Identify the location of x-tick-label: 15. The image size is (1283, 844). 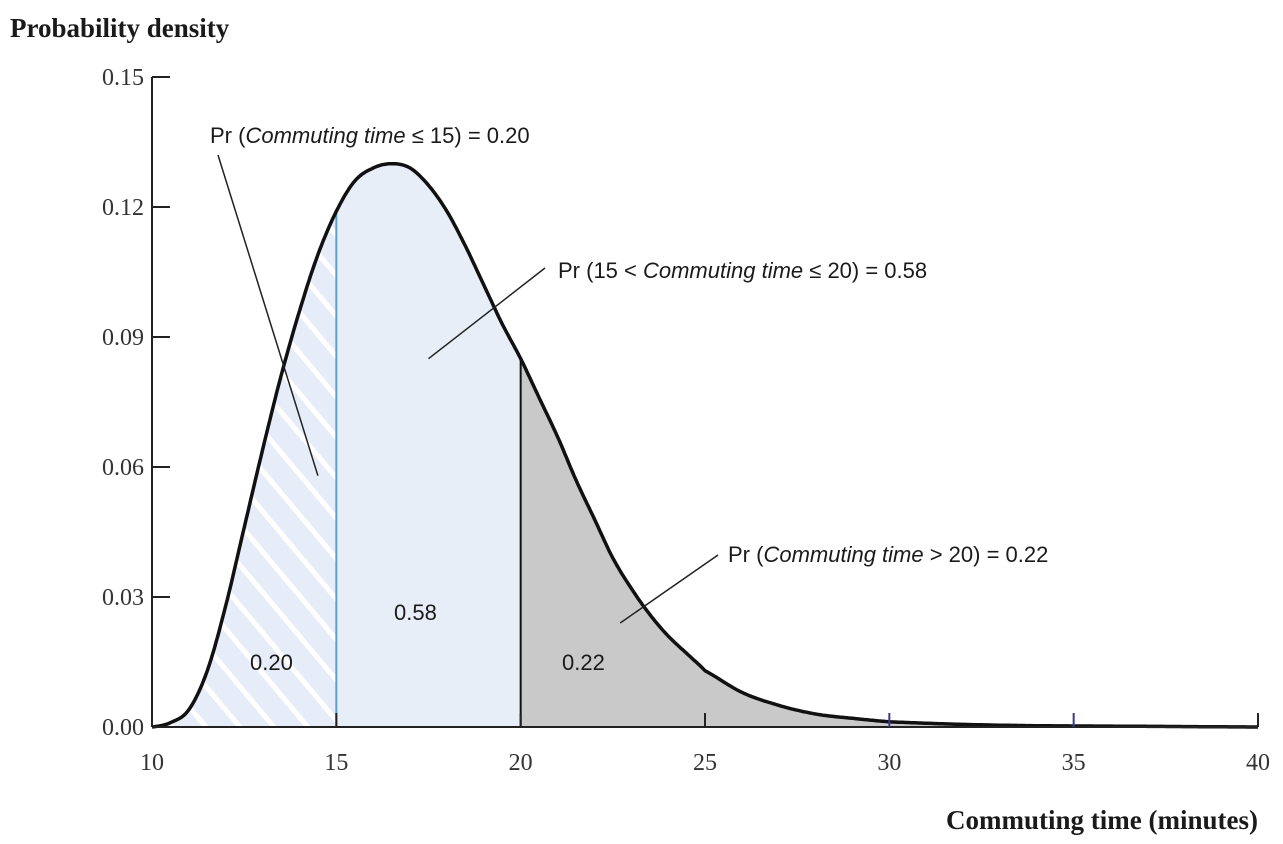
(336, 763).